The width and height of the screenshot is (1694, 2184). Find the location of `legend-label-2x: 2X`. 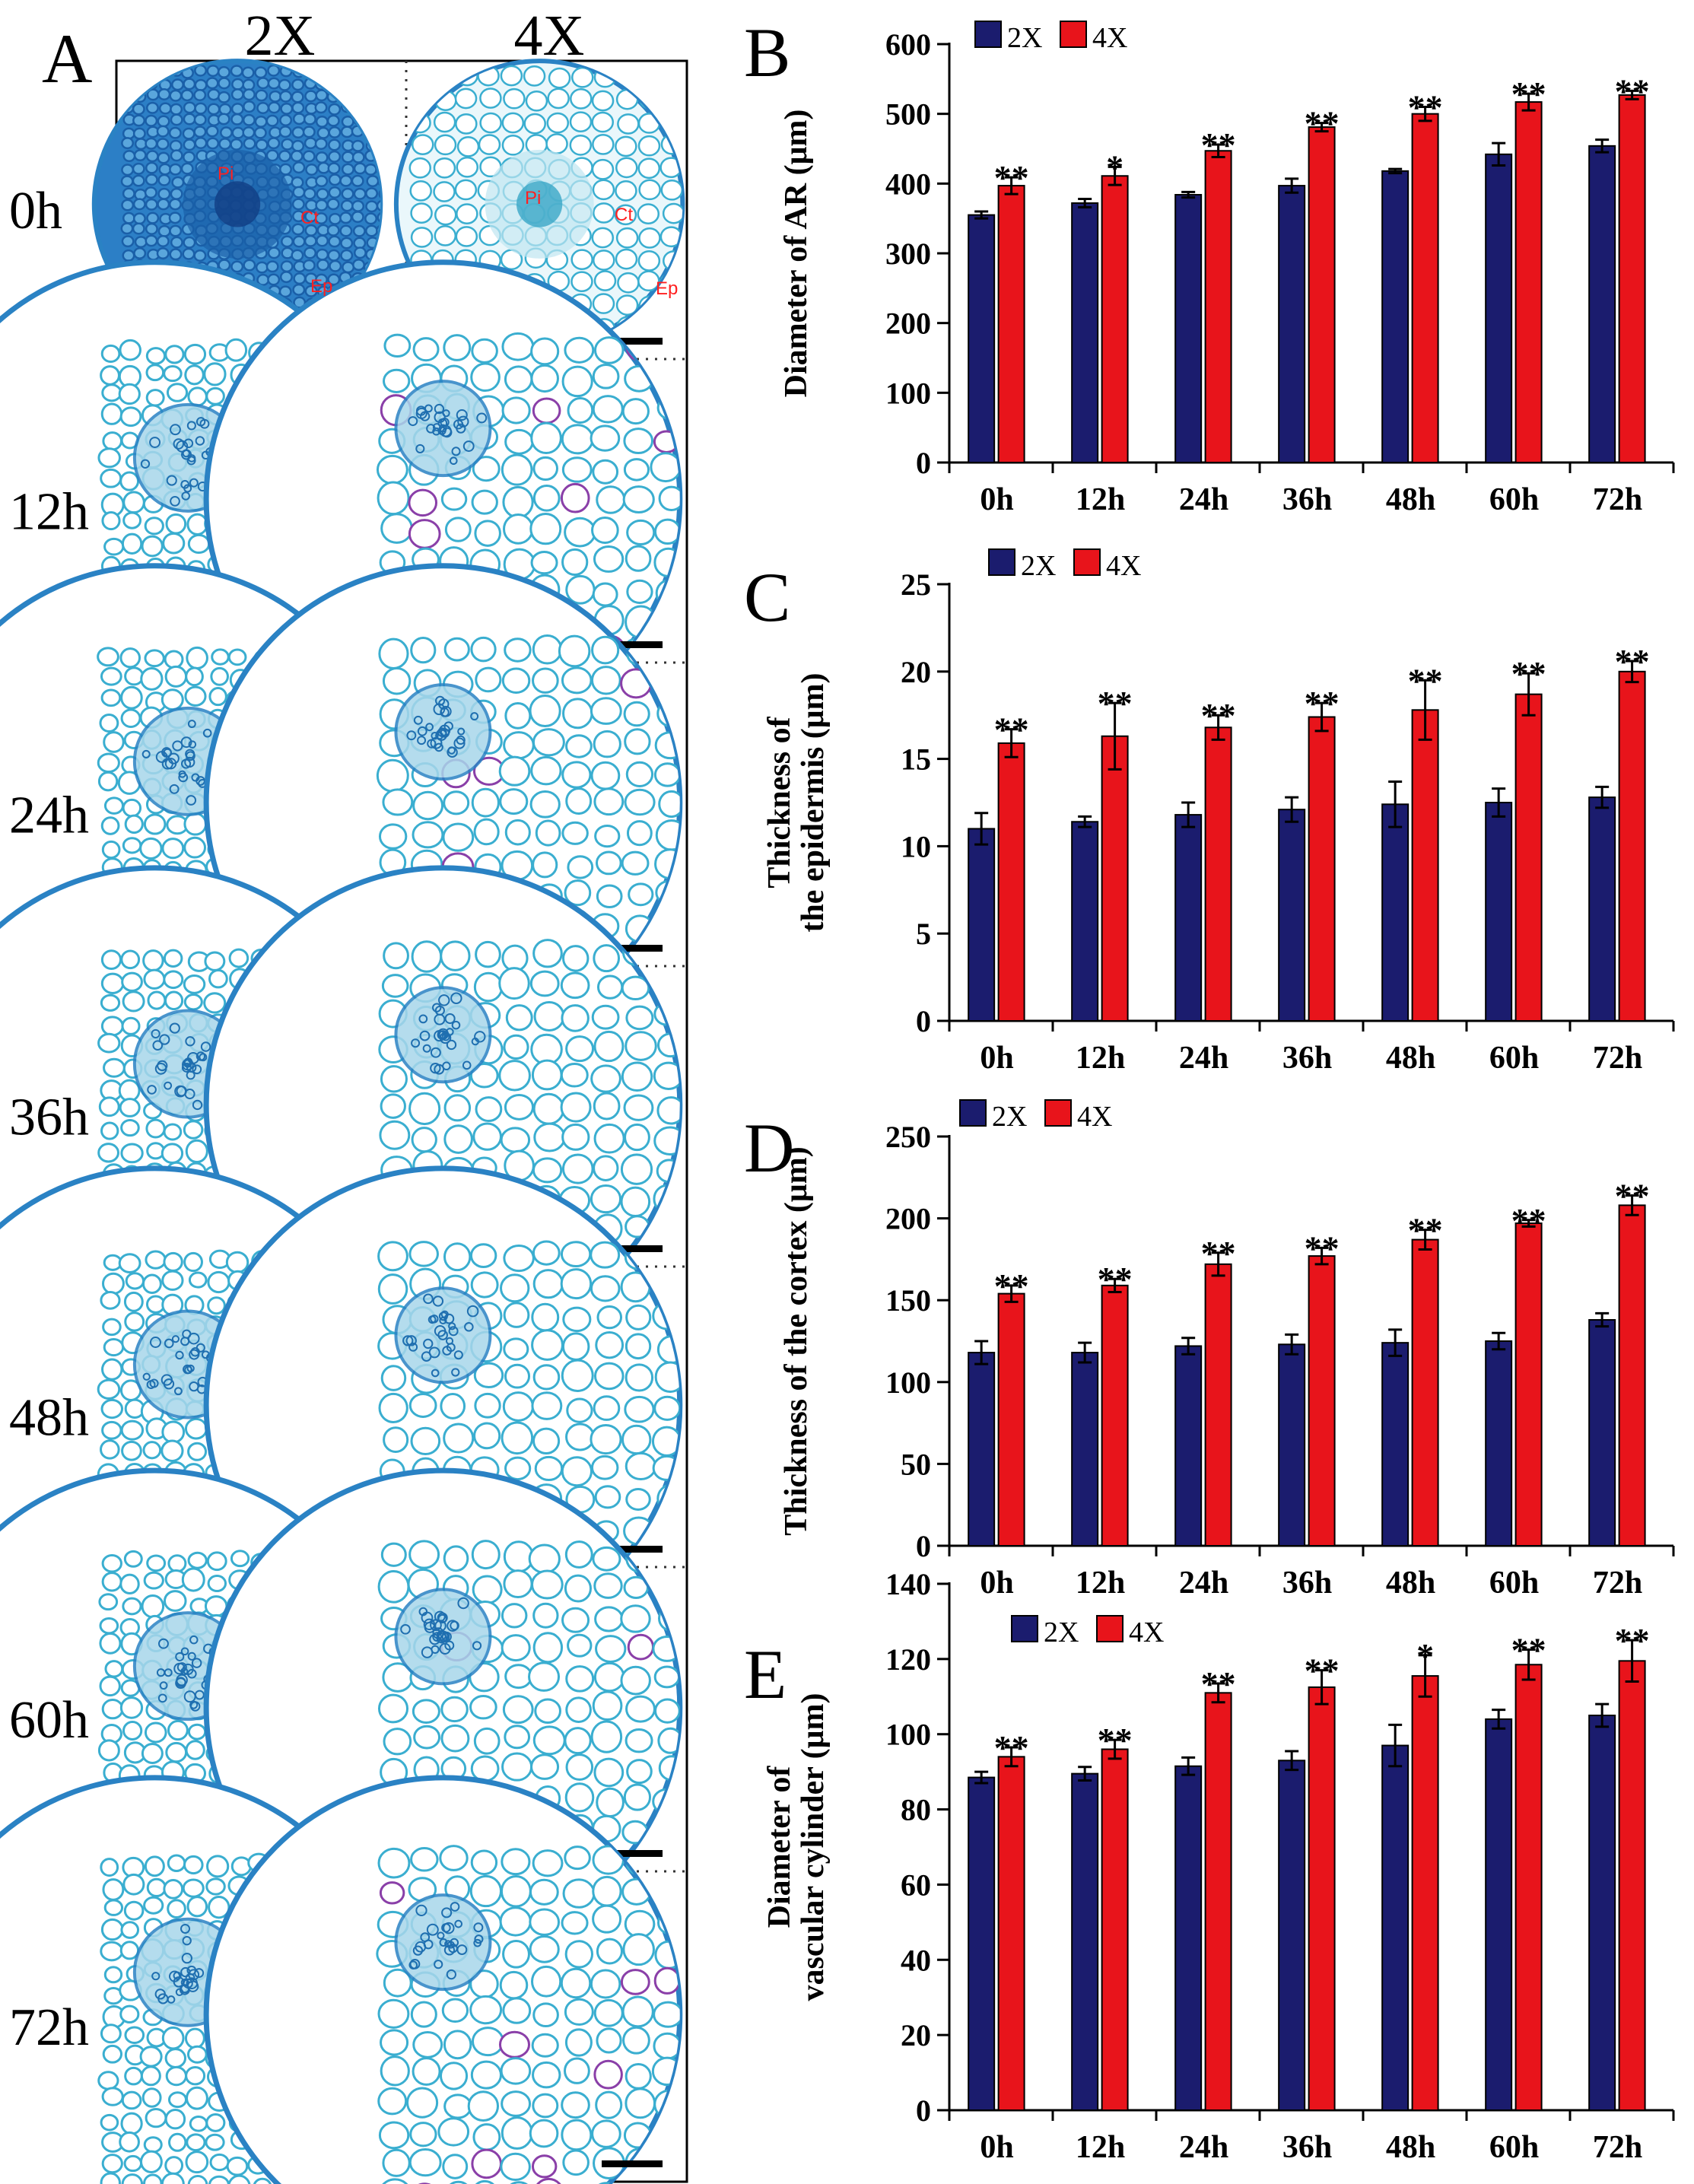

legend-label-2x: 2X is located at coordinates (1062, 1633).